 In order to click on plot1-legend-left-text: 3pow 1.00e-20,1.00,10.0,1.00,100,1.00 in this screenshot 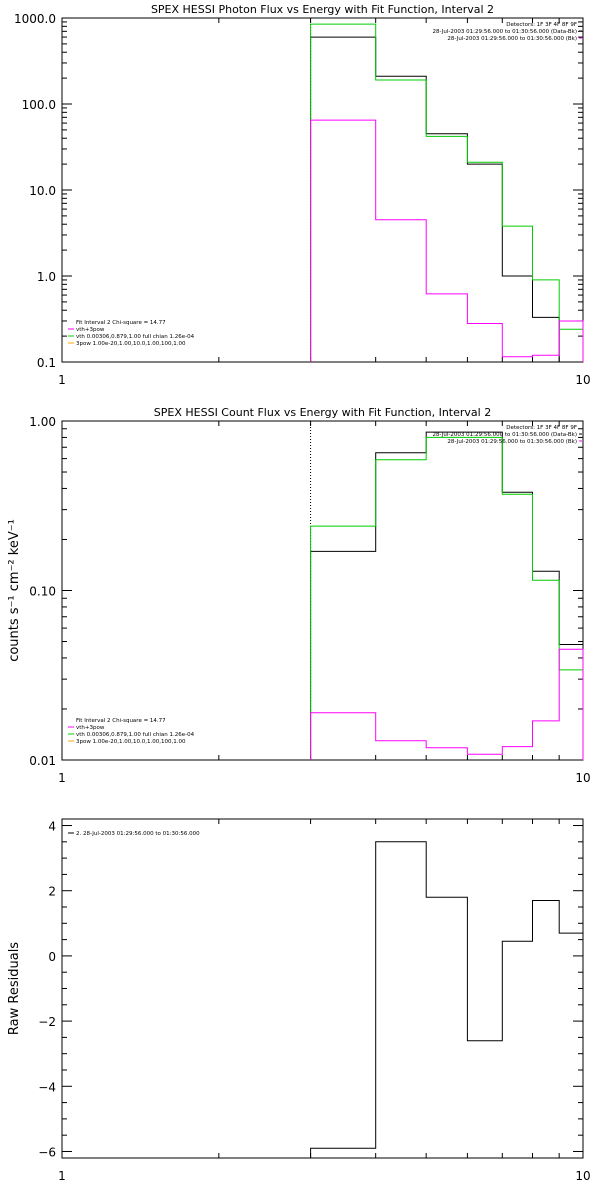, I will do `click(131, 344)`.